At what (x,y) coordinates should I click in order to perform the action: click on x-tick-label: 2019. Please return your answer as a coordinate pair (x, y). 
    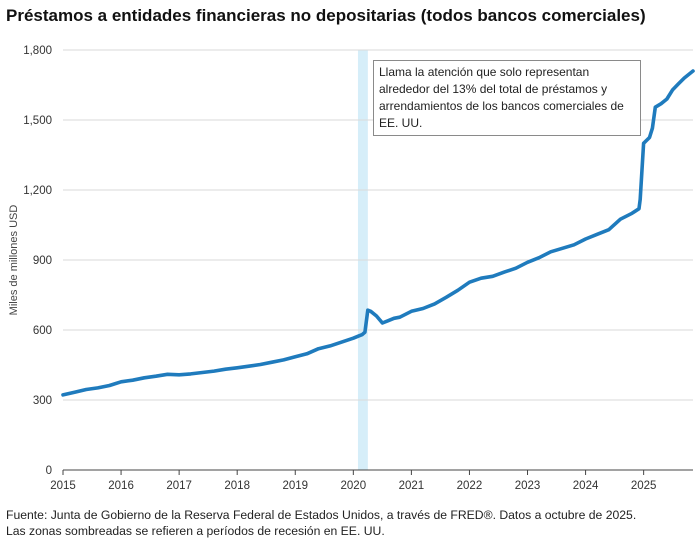
    Looking at the image, I should click on (295, 486).